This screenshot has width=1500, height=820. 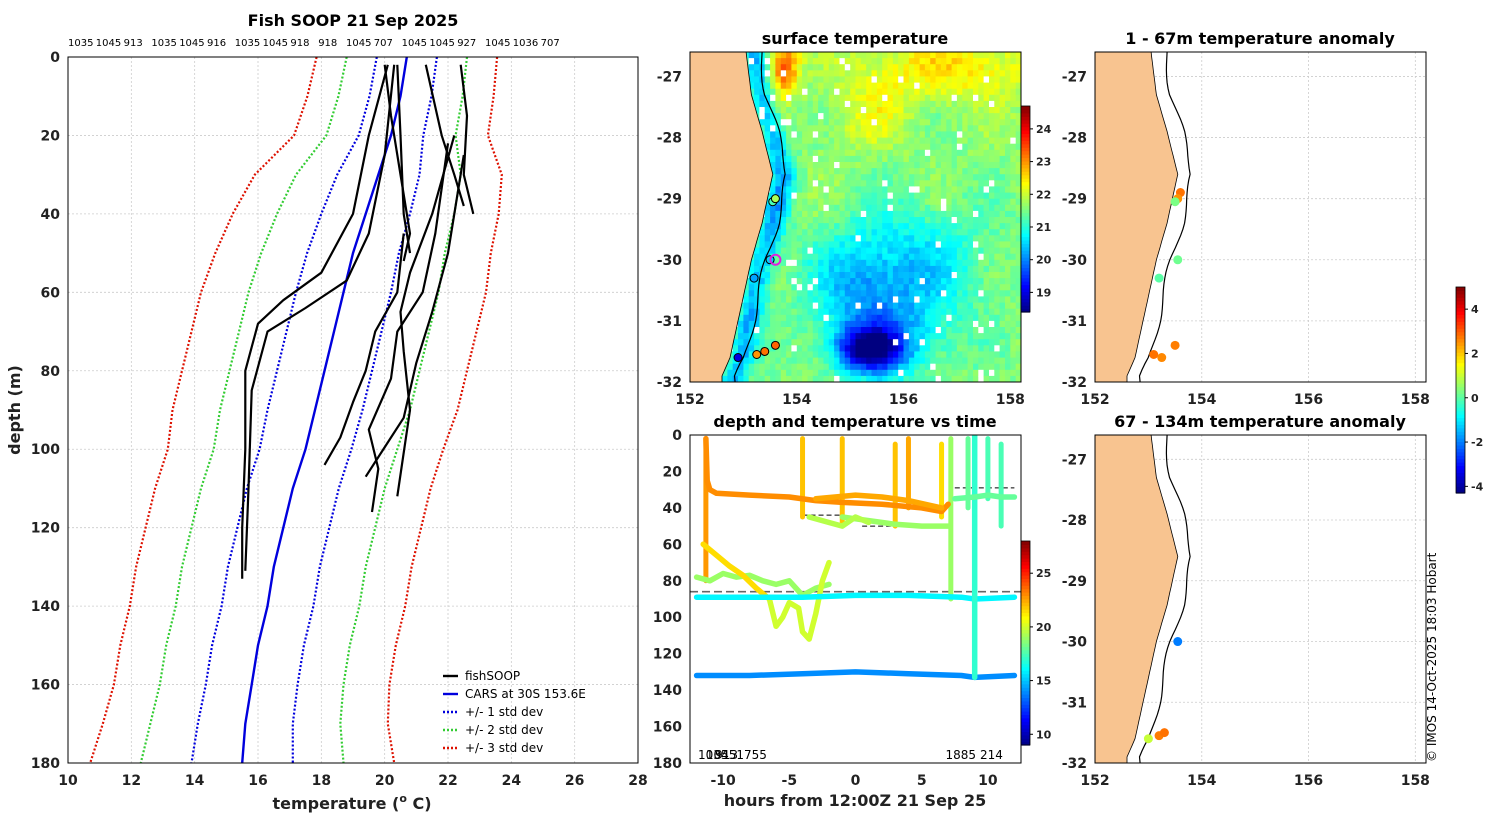 I want to click on anomaly-deep-land, so click(x=1137, y=599).